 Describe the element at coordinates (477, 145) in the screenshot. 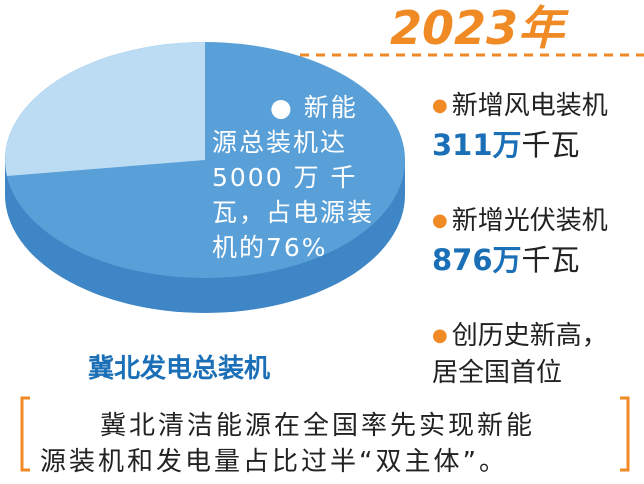

I see `item-number: 311万` at that location.